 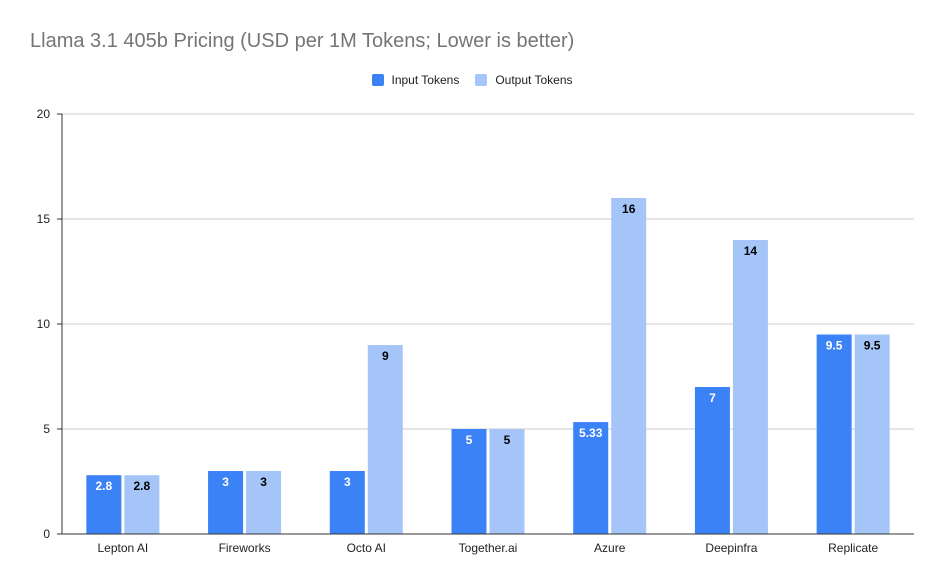 What do you see at coordinates (44, 114) in the screenshot?
I see `y-tick-label: 20` at bounding box center [44, 114].